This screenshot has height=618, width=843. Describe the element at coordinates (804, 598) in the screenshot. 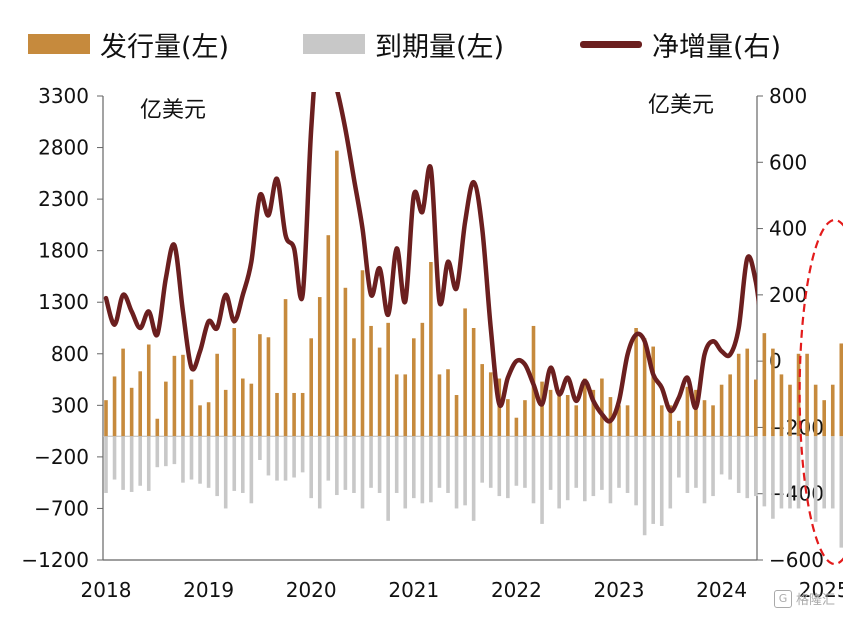

I see `watermark: G 格隆汇` at that location.